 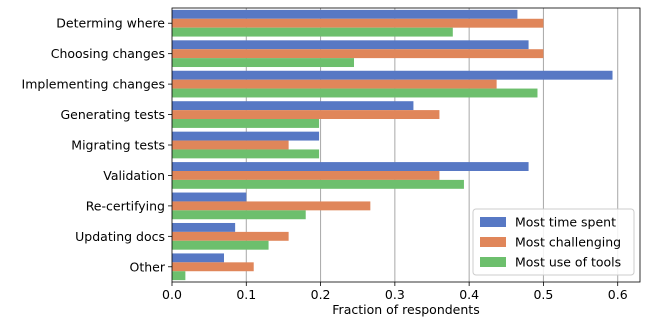 I want to click on x-tick-label: 0.3, so click(x=395, y=294).